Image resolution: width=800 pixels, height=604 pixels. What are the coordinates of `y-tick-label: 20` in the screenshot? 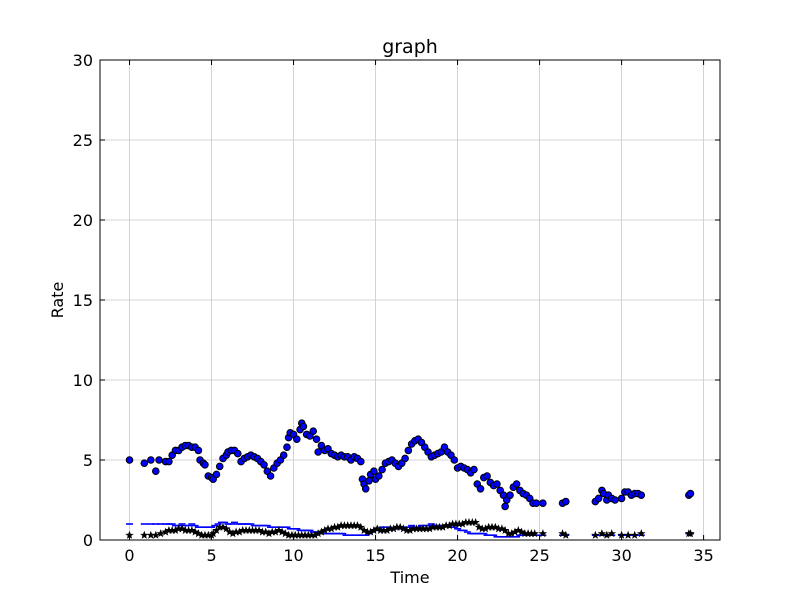 It's located at (83, 220).